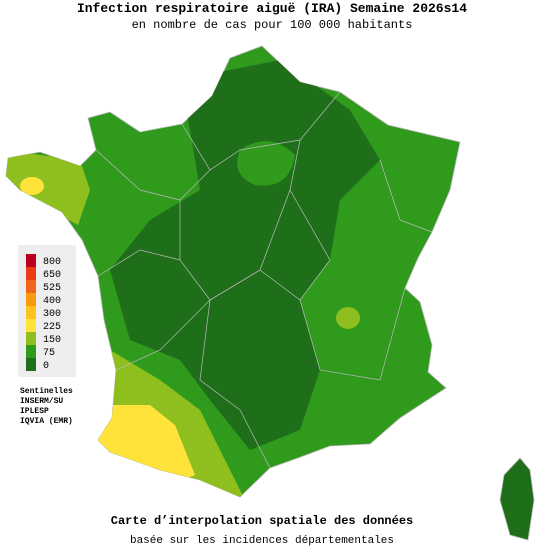  What do you see at coordinates (34, 411) in the screenshot?
I see `source-label: IPLESP` at bounding box center [34, 411].